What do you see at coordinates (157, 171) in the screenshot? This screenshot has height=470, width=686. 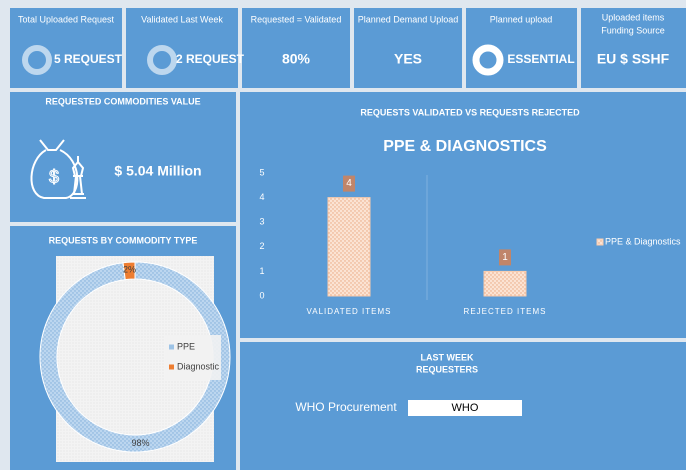 I see `commodities-value: $ 5.04 Million` at bounding box center [157, 171].